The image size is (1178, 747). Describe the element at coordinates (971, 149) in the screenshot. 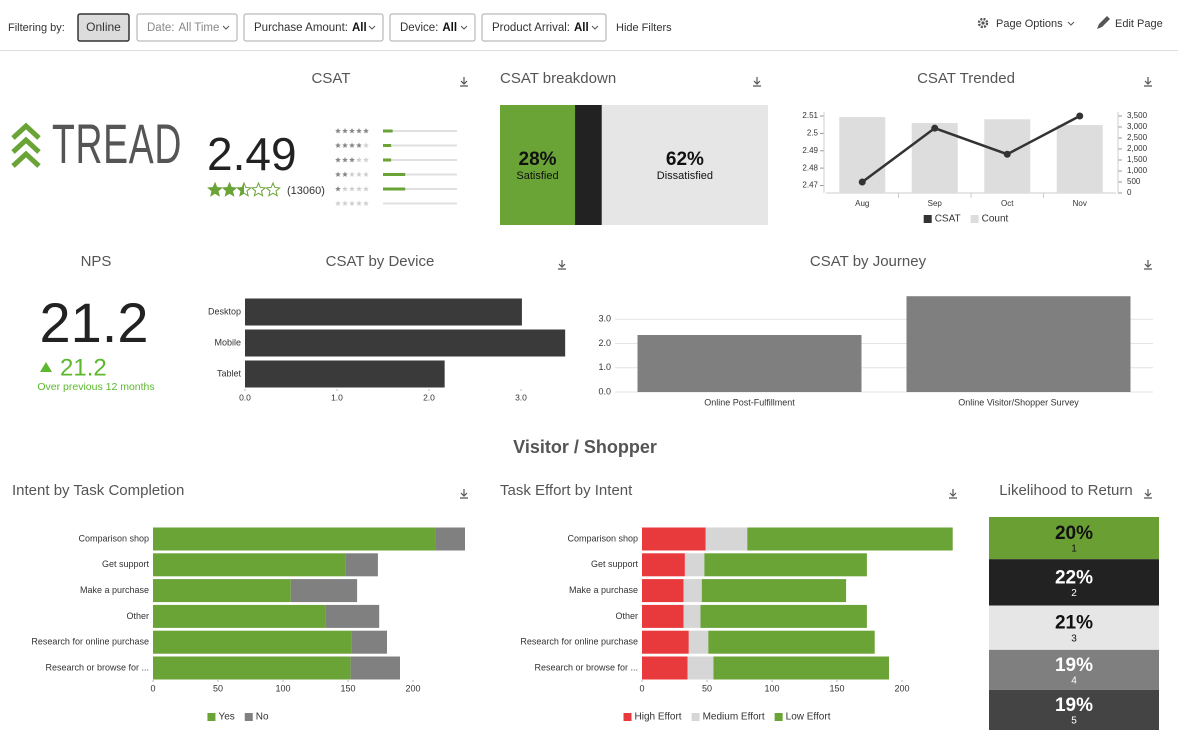

I see `csat-line` at that location.